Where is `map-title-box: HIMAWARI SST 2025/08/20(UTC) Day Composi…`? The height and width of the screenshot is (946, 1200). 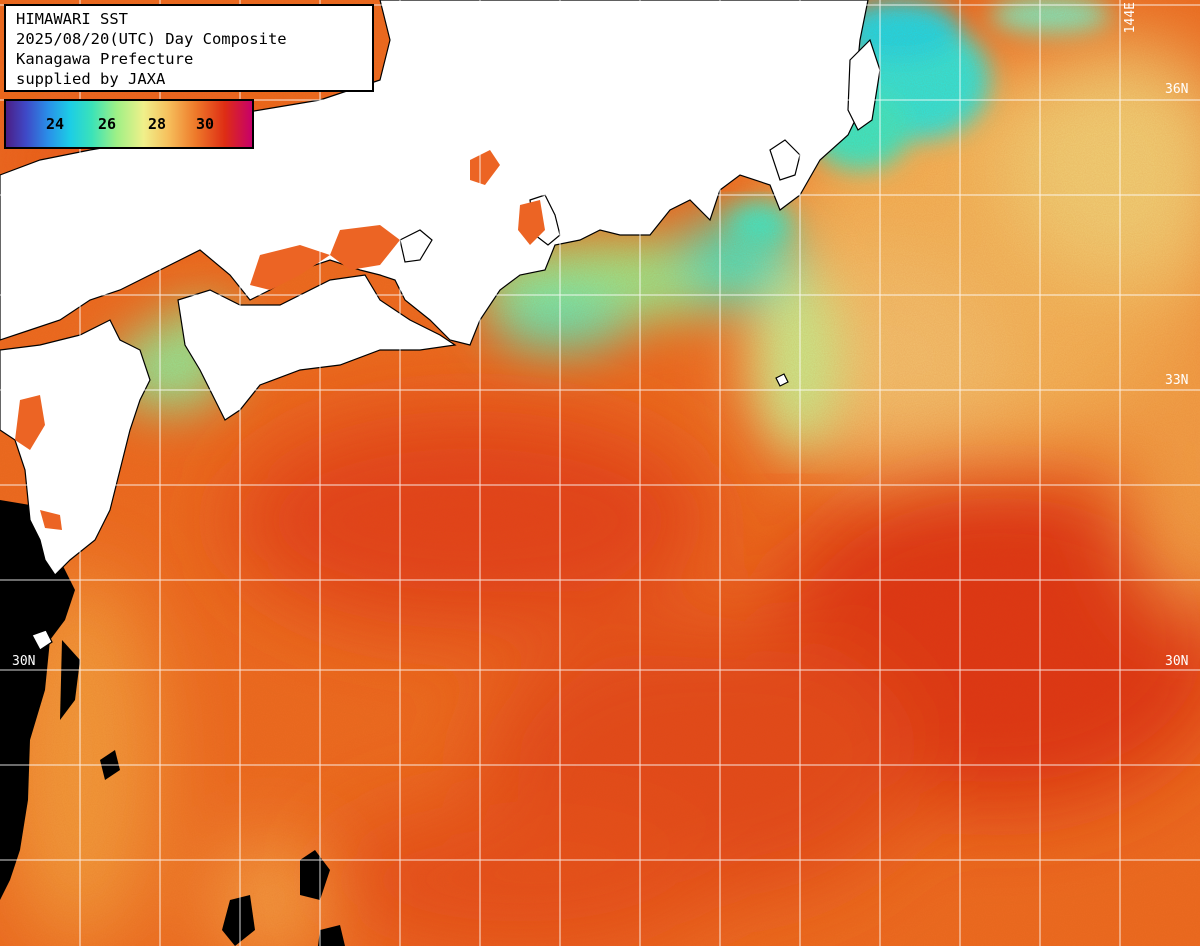
map-title-box: HIMAWARI SST 2025/08/20(UTC) Day Composi… is located at coordinates (189, 48).